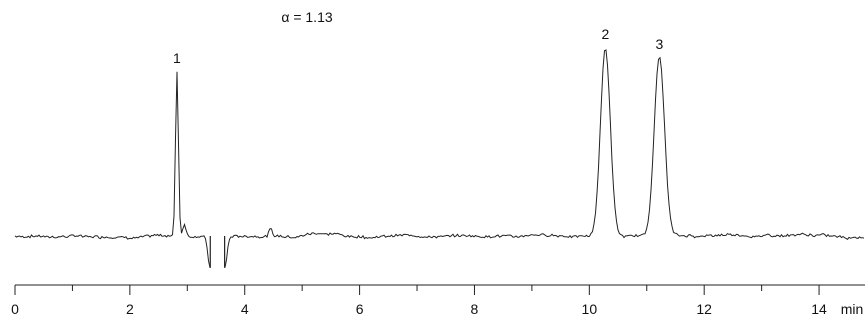 The width and height of the screenshot is (866, 320). Describe the element at coordinates (606, 34) in the screenshot. I see `peak-label-2: 2` at that location.